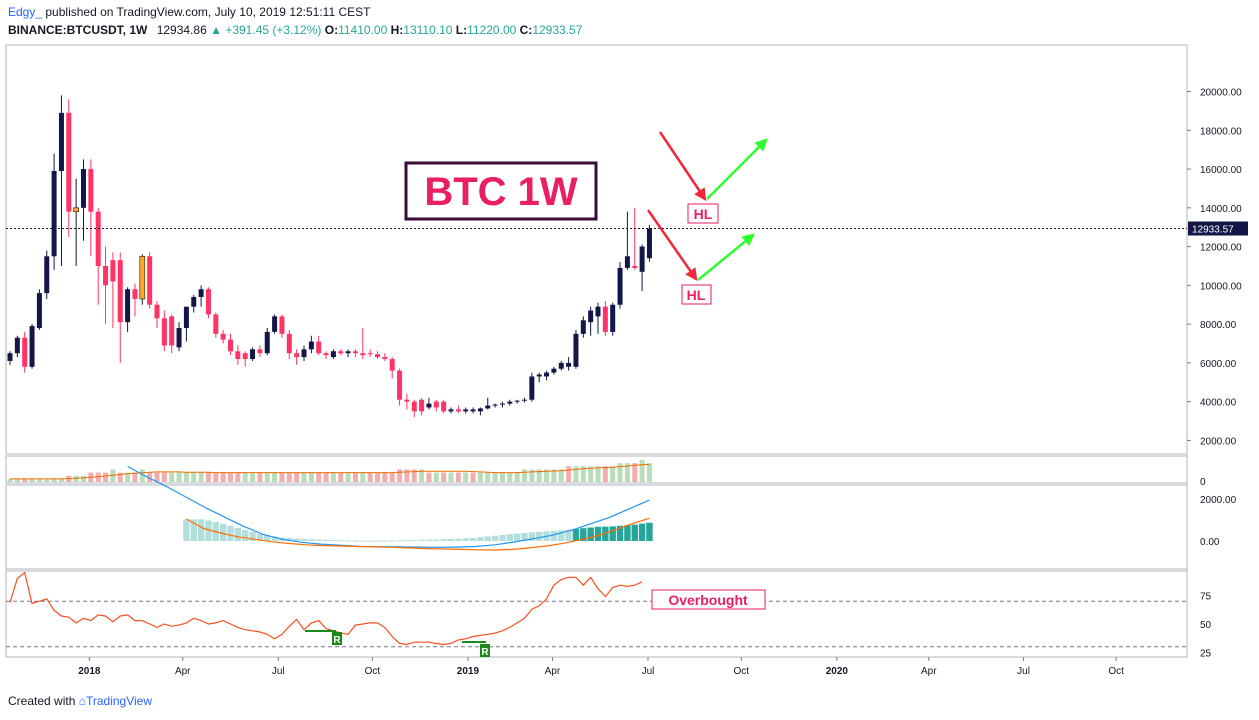 The width and height of the screenshot is (1259, 720). What do you see at coordinates (737, 169) in the screenshot?
I see `green-arrow-upper` at bounding box center [737, 169].